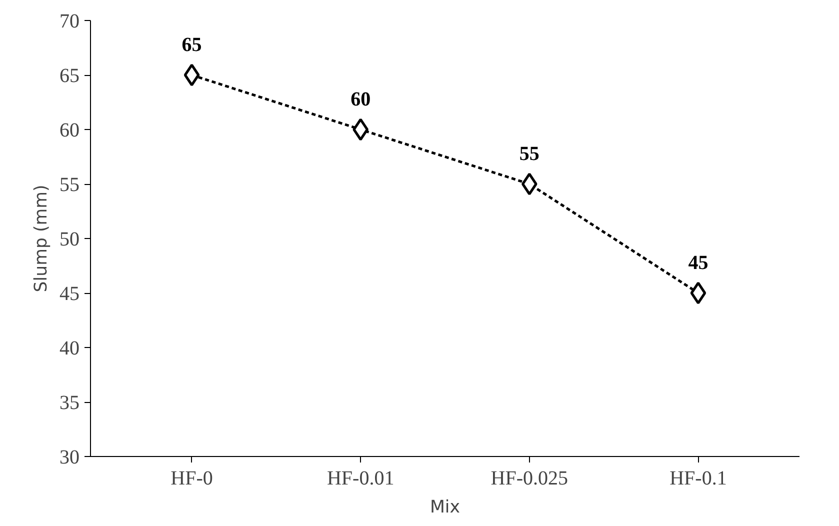 The height and width of the screenshot is (526, 839). I want to click on y-tick-label: 55, so click(70, 185).